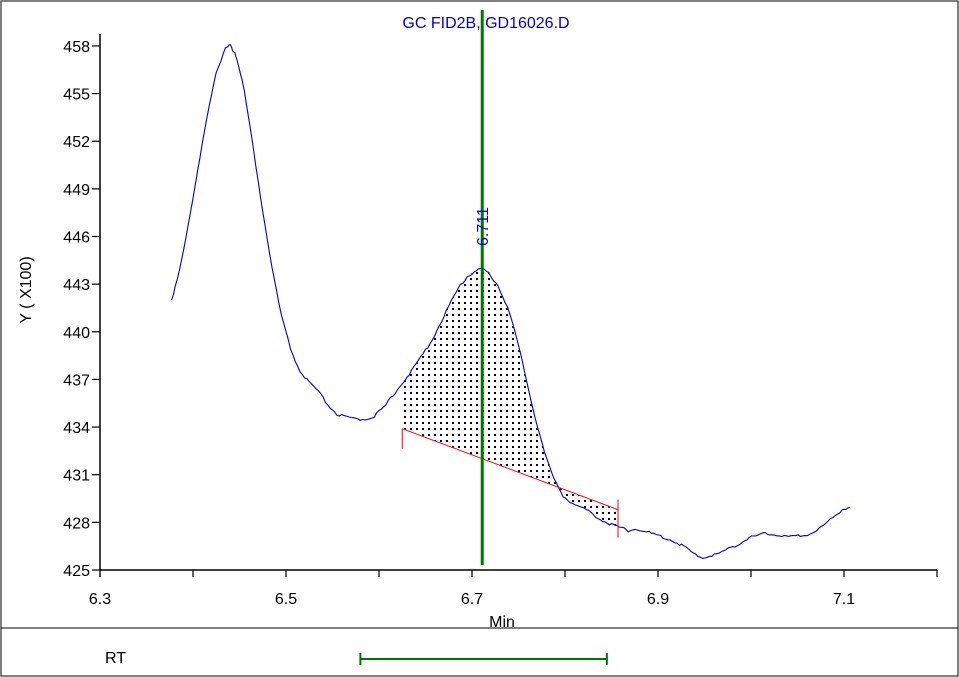 This screenshot has height=677, width=959. Describe the element at coordinates (76, 95) in the screenshot. I see `y-tick-label: 455` at that location.